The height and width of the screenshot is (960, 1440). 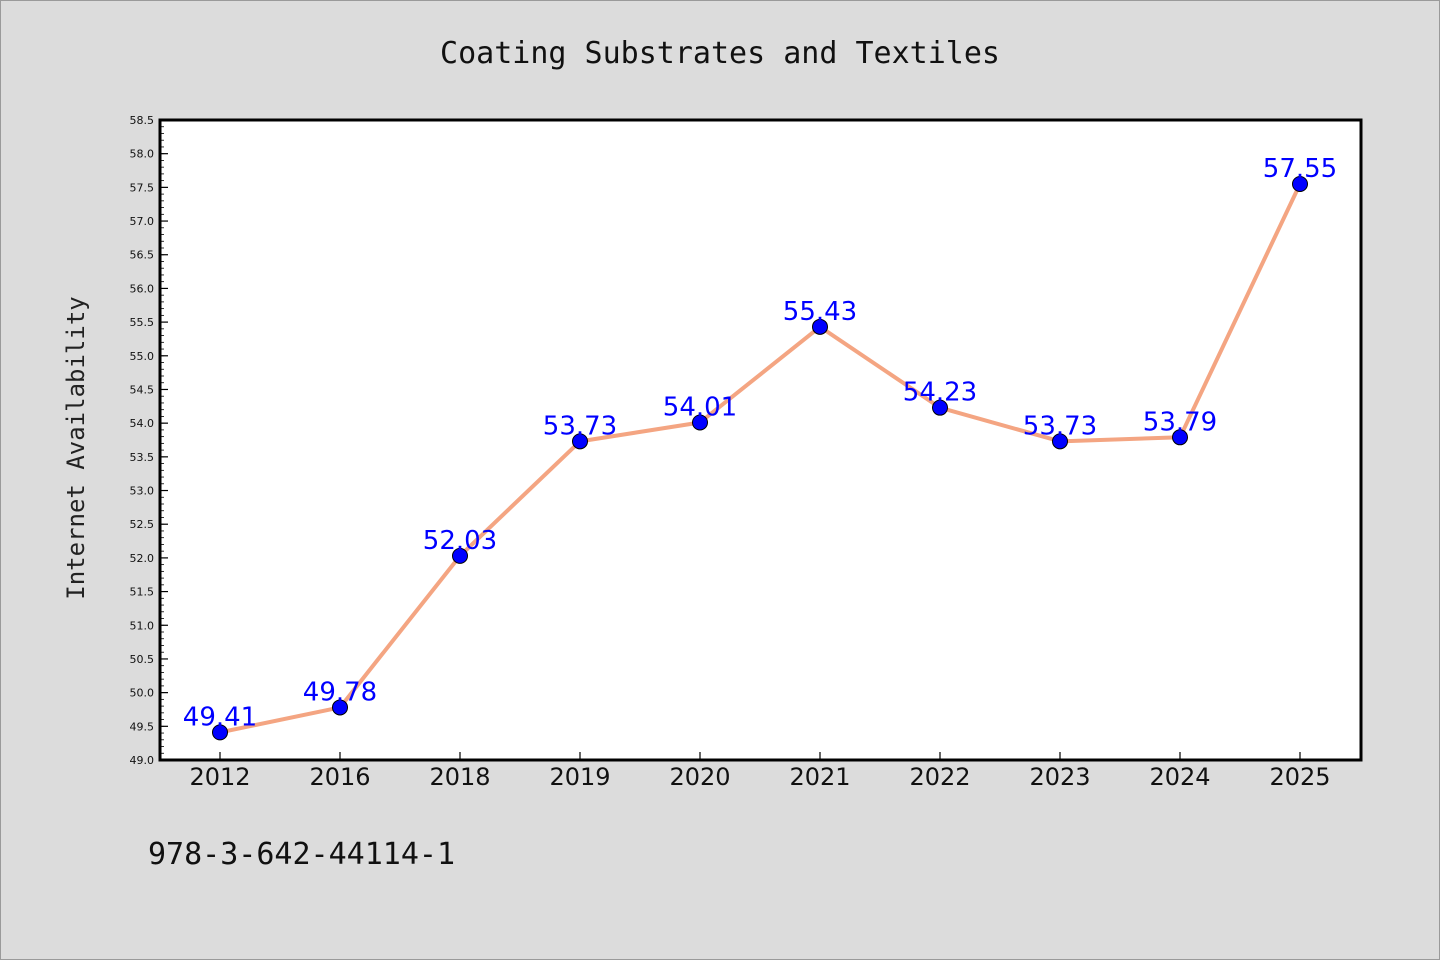 What do you see at coordinates (1179, 777) in the screenshot?
I see `x-tick-label: 2024` at bounding box center [1179, 777].